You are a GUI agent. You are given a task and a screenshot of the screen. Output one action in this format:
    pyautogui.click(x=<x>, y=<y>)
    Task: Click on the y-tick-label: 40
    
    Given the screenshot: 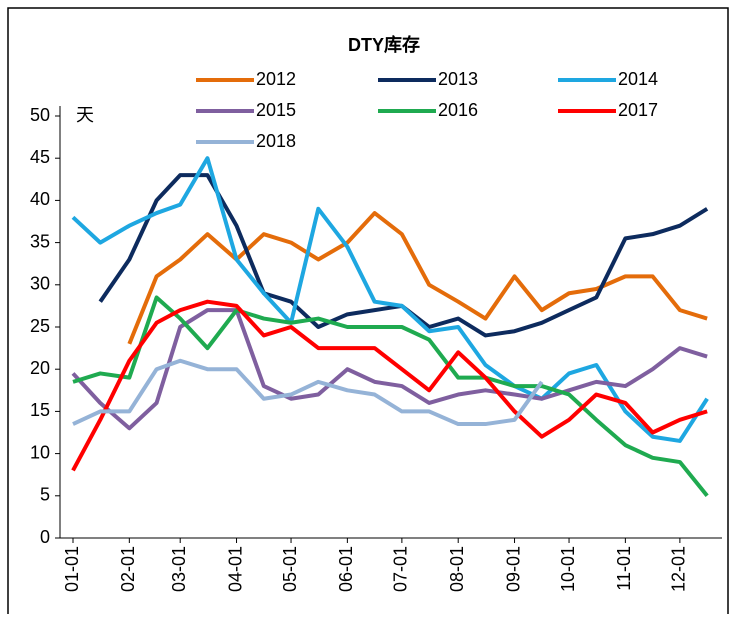 What is the action you would take?
    pyautogui.click(x=40, y=199)
    